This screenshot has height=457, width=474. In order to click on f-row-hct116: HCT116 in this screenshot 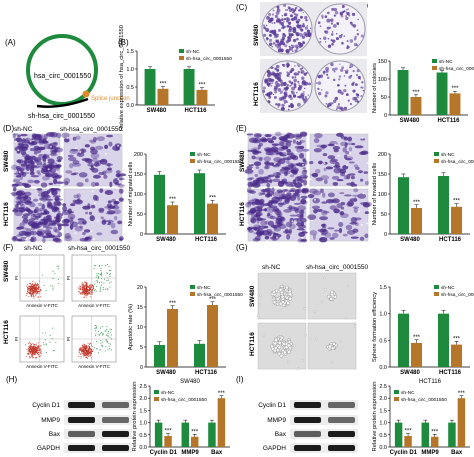, I will do `click(6, 332)`.